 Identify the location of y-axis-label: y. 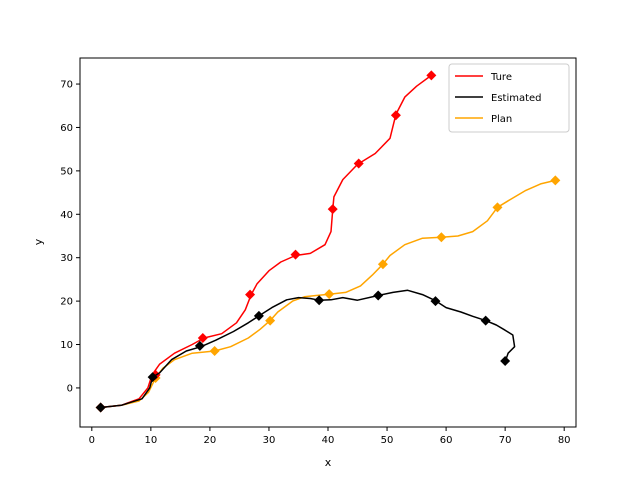
(38, 241).